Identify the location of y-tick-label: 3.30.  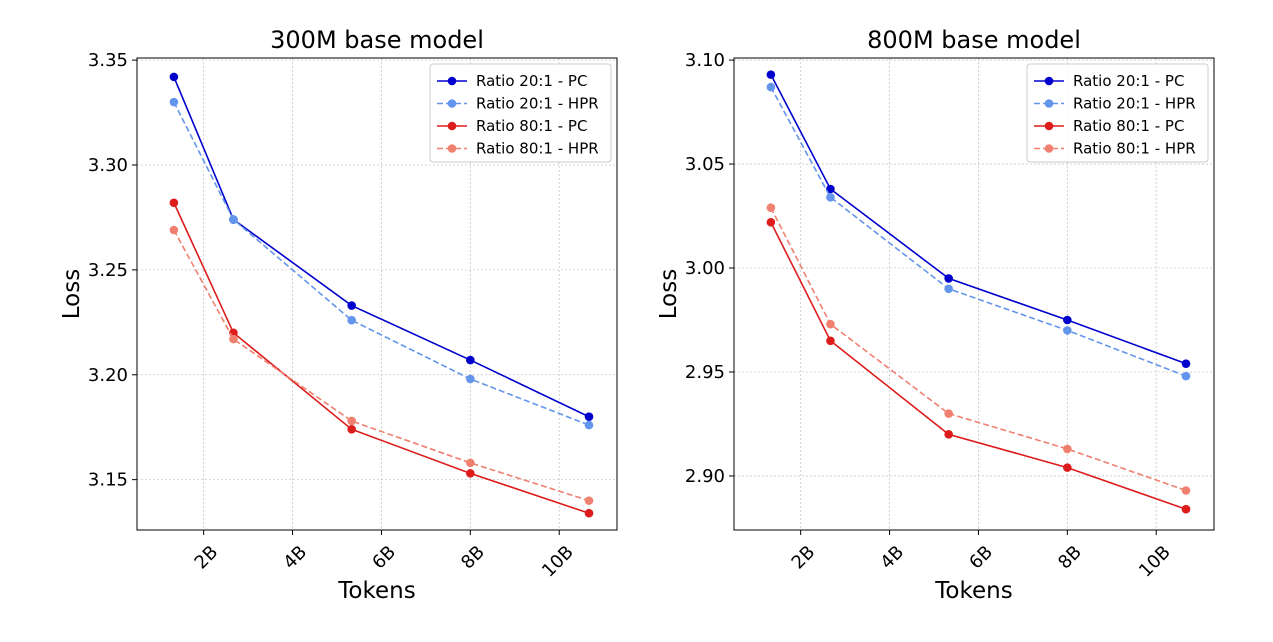
(108, 165).